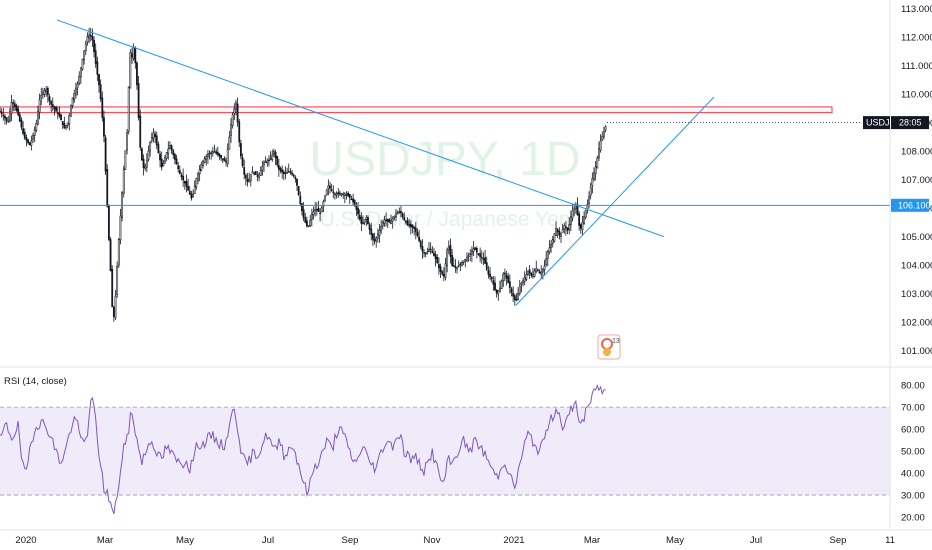  I want to click on level-price-label: 106.100, so click(911, 205).